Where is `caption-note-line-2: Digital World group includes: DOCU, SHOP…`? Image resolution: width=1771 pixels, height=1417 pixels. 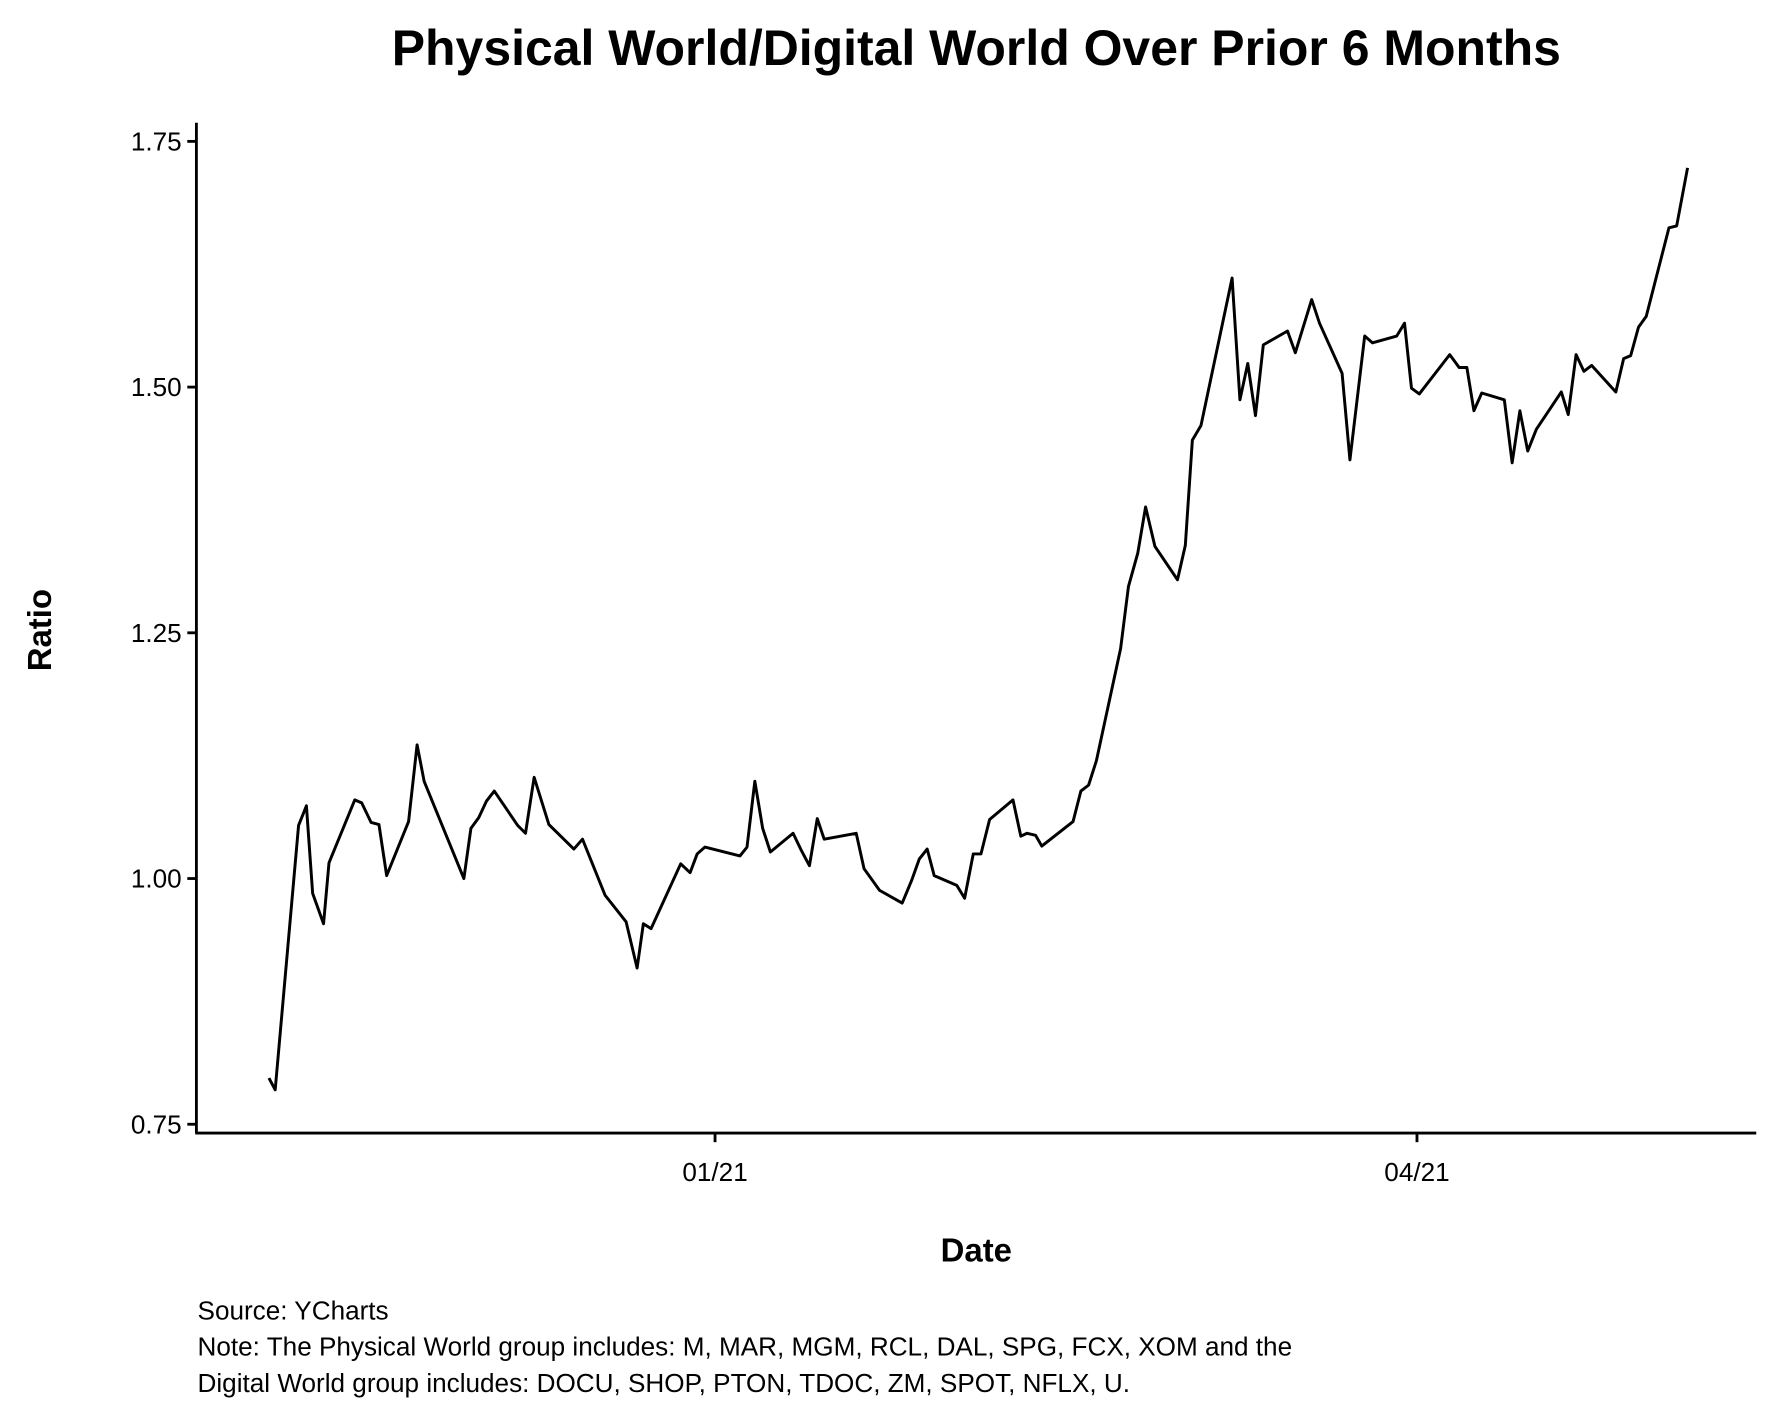
caption-note-line-2: Digital World group includes: DOCU, SHOP… is located at coordinates (664, 1383).